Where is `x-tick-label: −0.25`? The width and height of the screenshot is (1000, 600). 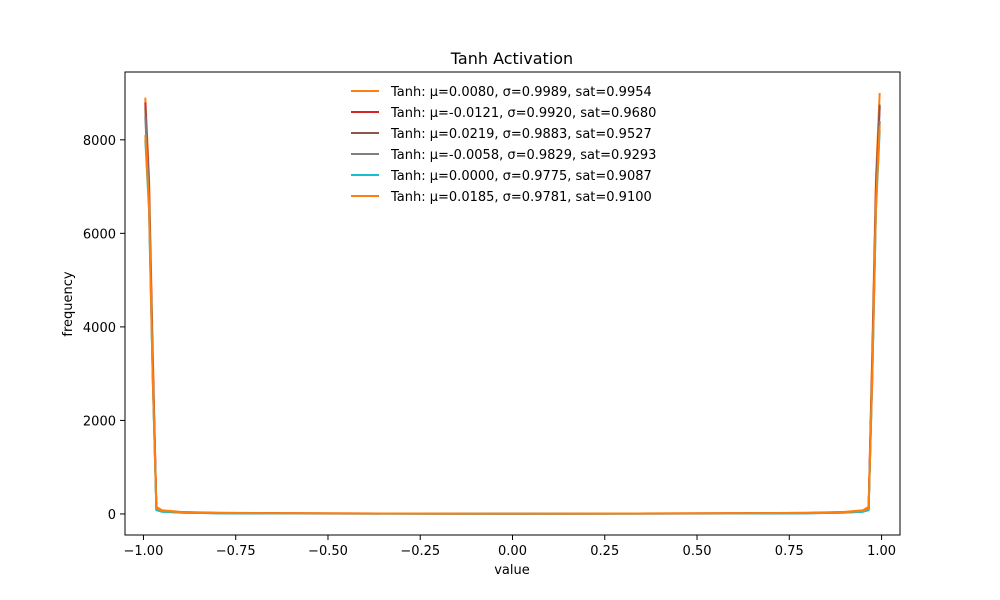 x-tick-label: −0.25 is located at coordinates (420, 551).